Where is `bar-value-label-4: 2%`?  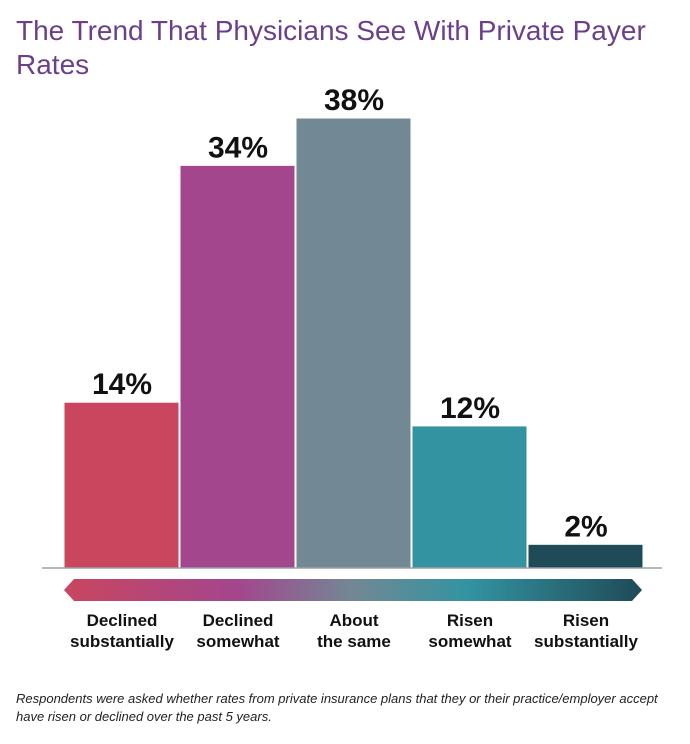 bar-value-label-4: 2% is located at coordinates (585, 526).